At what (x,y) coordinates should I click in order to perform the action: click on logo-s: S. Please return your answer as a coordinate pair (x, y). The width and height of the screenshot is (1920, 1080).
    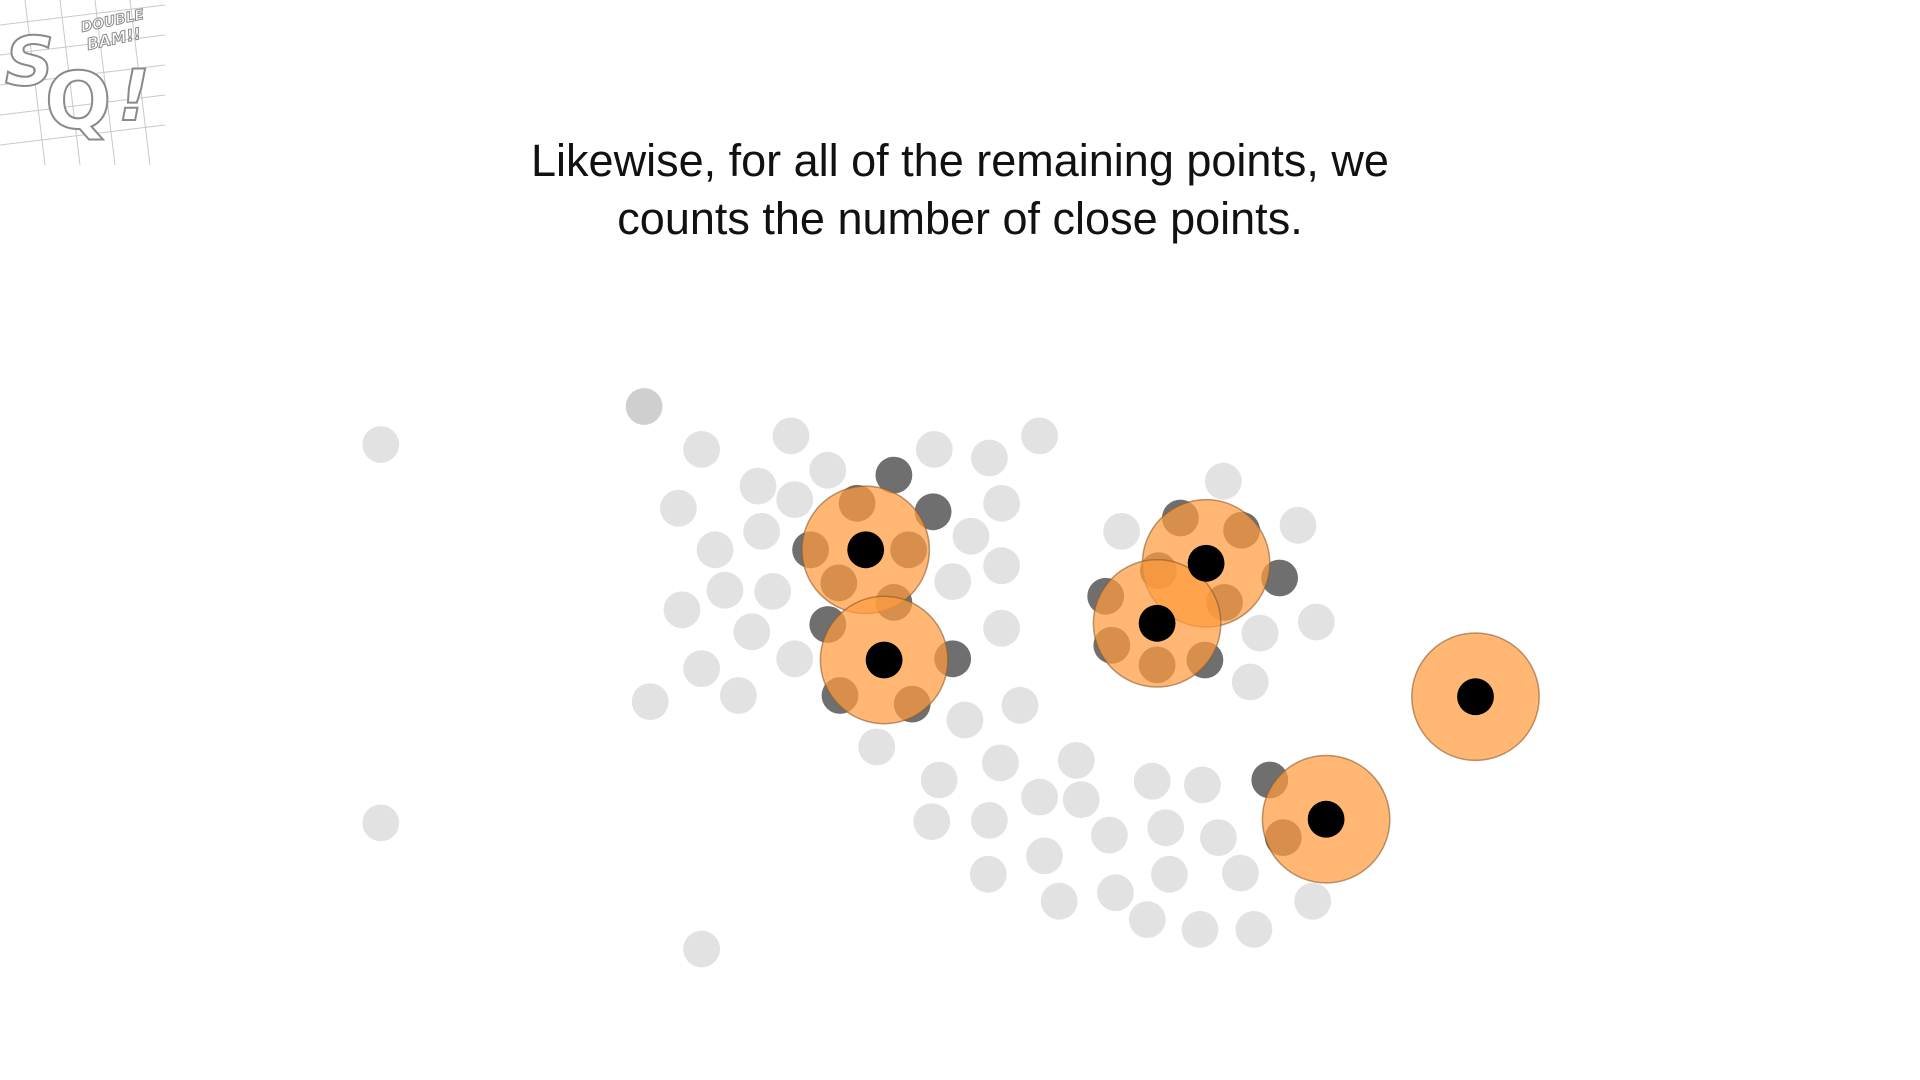
    Looking at the image, I should click on (29, 62).